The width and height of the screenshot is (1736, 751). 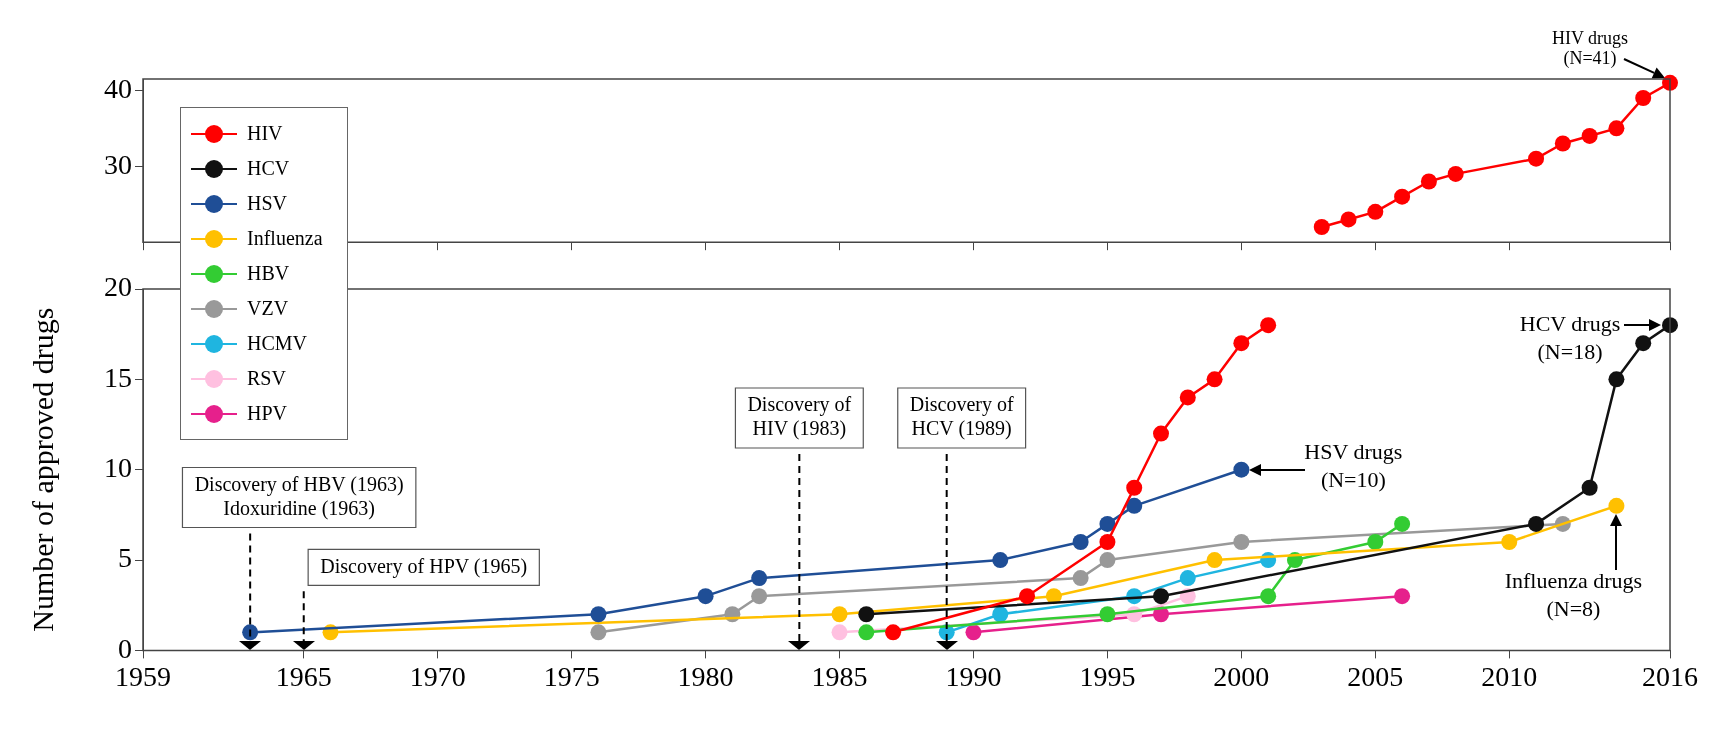 What do you see at coordinates (1573, 594) in the screenshot?
I see `annotation: Influenza drugs (N=8)` at bounding box center [1573, 594].